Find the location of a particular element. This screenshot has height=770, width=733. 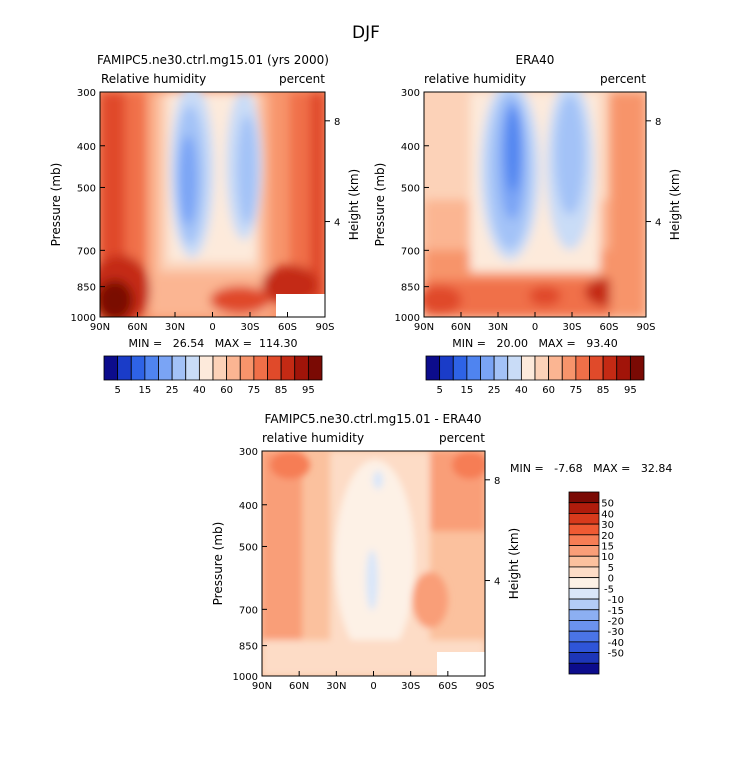

panel-diff-stats: MIN = -7.68 MAX = 32.84 is located at coordinates (591, 468).